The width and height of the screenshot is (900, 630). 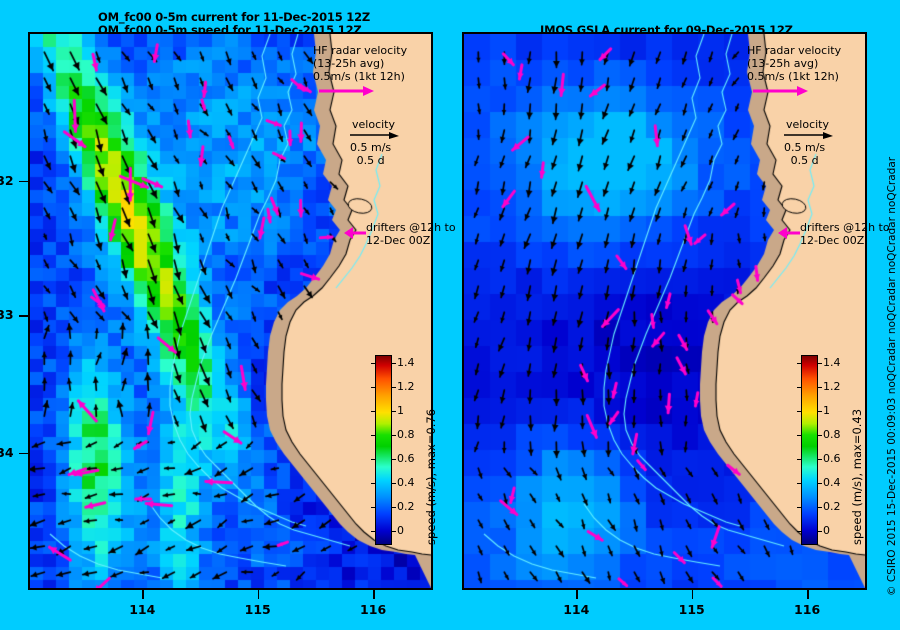 I want to click on drifters-legend-right: drifters @12h to 12-Dec 00Z, so click(x=845, y=234).